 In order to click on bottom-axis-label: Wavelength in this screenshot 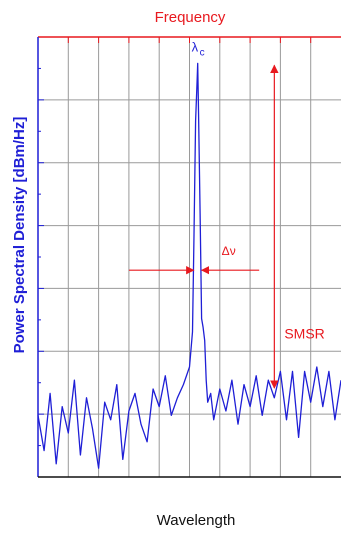, I will do `click(196, 520)`.